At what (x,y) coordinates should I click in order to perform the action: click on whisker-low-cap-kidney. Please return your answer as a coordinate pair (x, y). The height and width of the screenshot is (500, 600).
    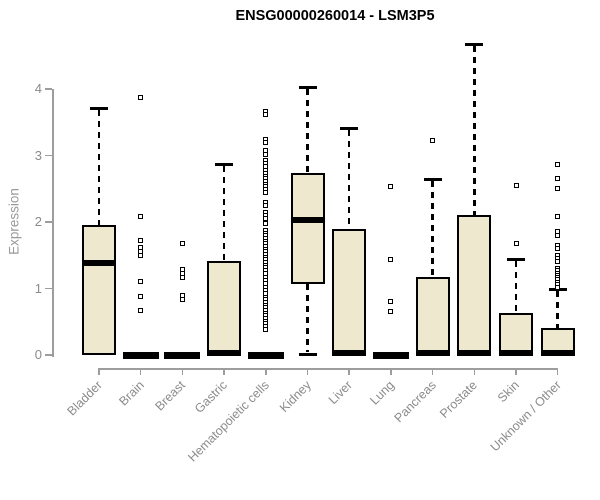
    Looking at the image, I should click on (307, 354).